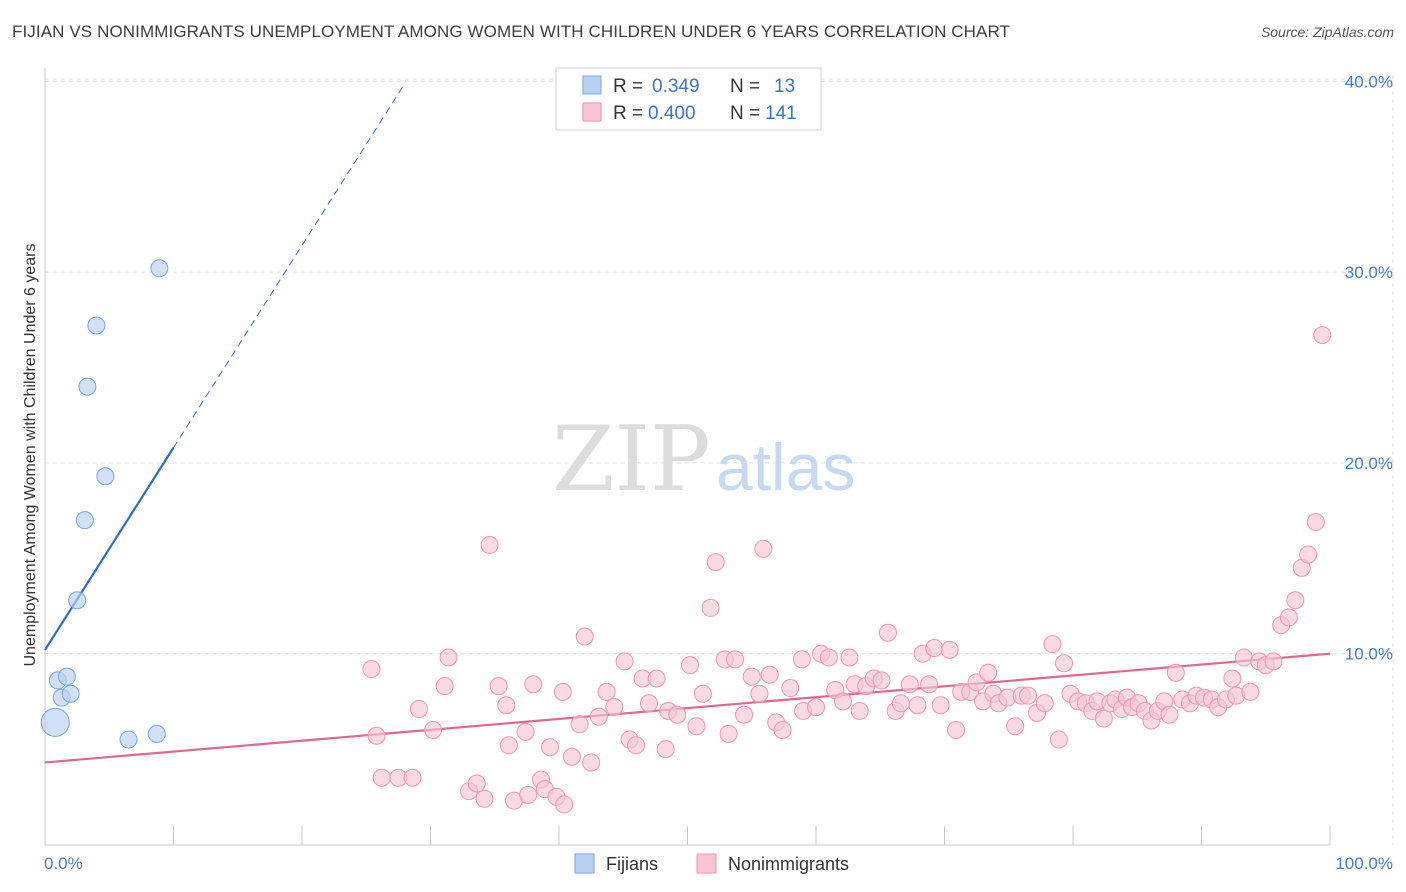 This screenshot has width=1406, height=892. I want to click on legend-r-value-fijians: 0.349, so click(676, 86).